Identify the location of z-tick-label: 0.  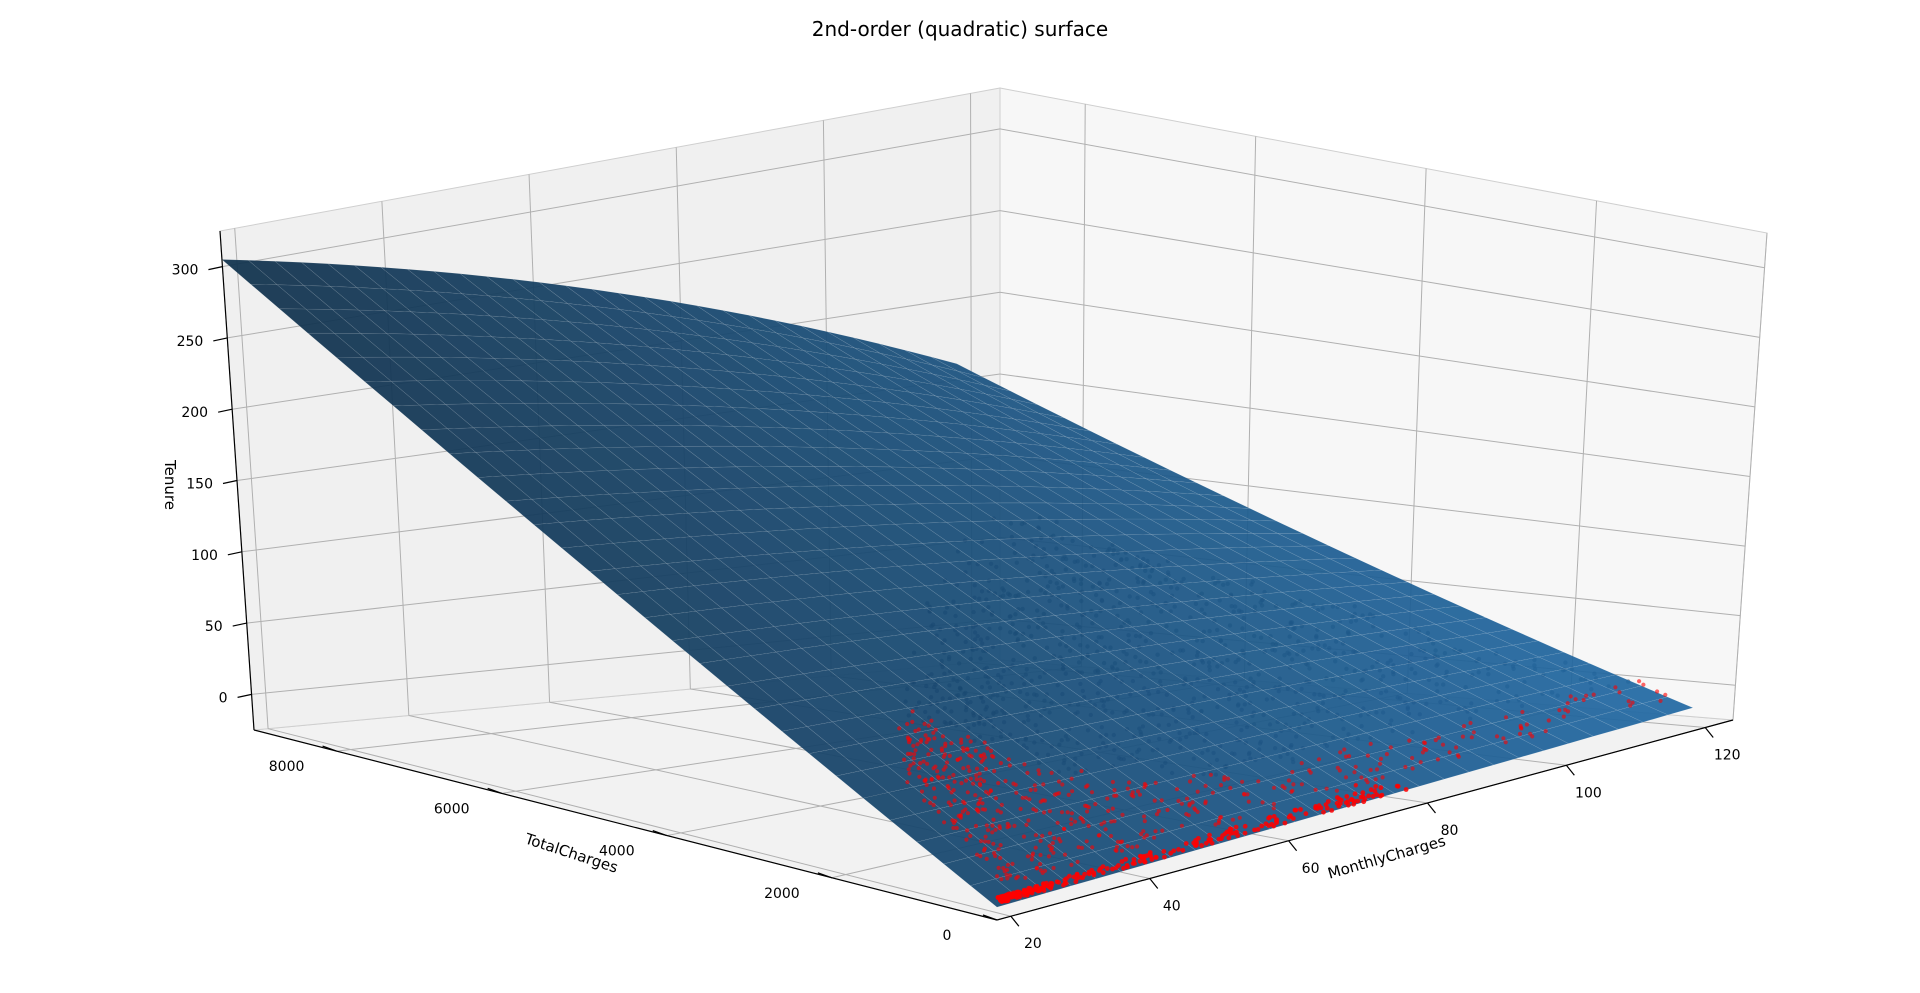
(223, 698).